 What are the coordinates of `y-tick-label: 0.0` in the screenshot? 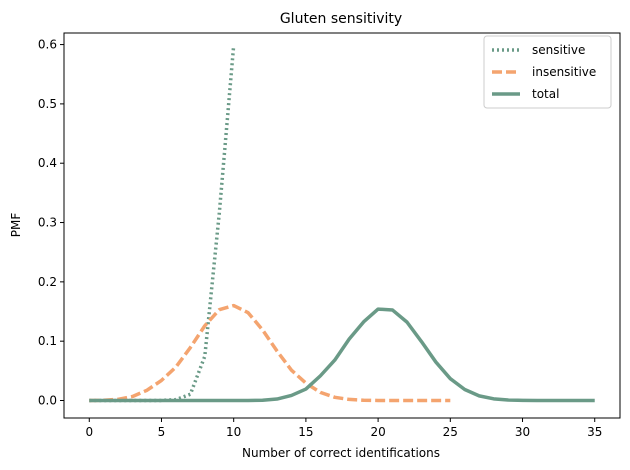 It's located at (47, 401).